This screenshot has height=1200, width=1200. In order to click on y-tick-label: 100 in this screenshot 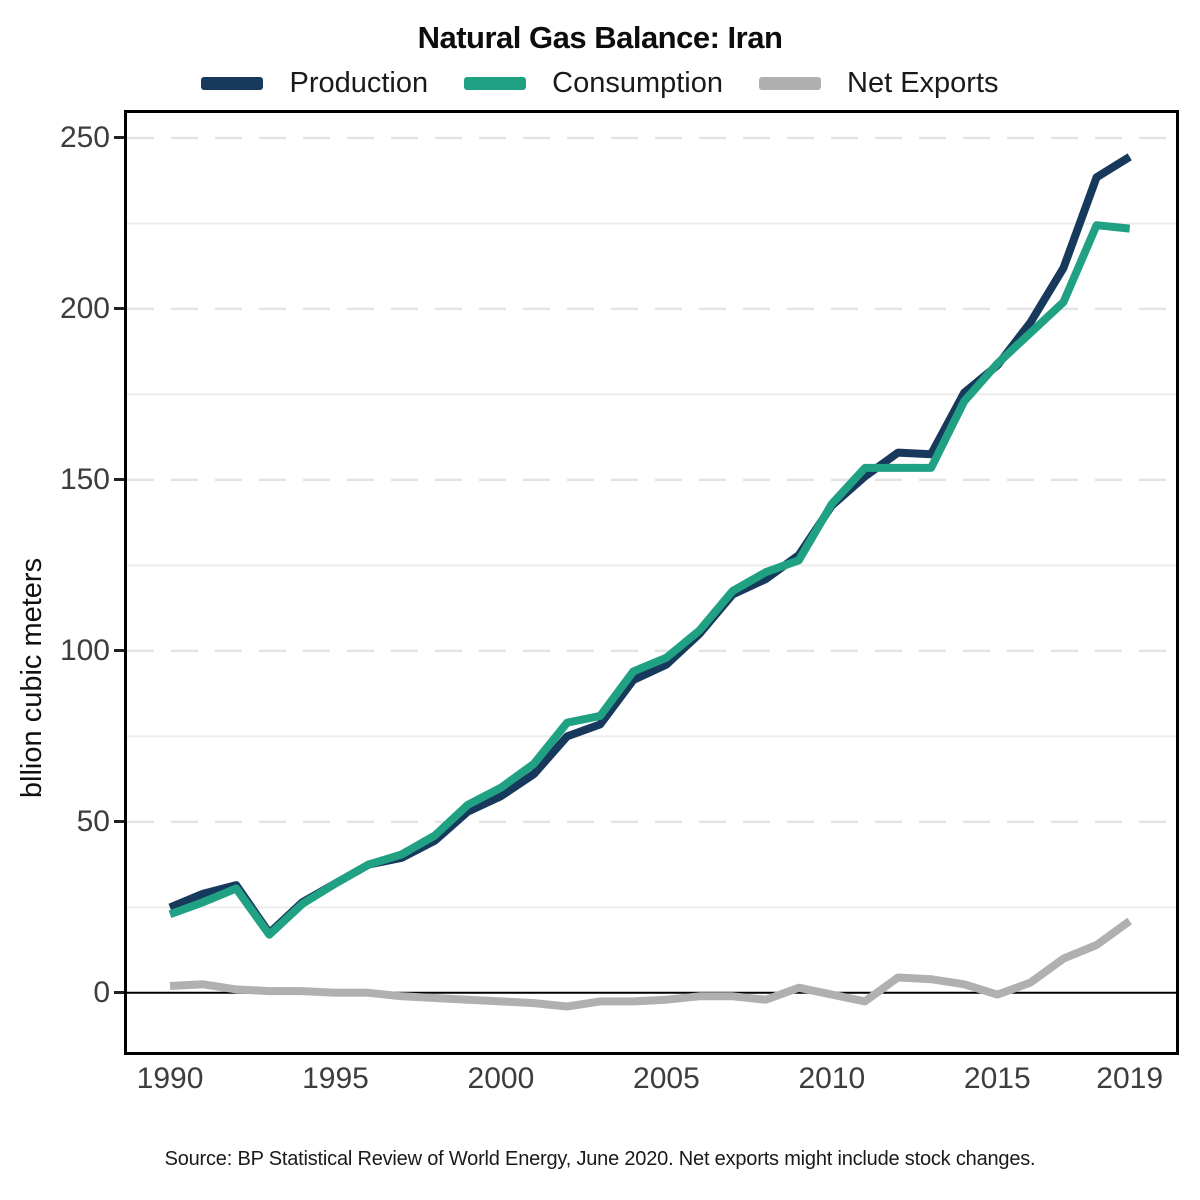, I will do `click(84, 650)`.